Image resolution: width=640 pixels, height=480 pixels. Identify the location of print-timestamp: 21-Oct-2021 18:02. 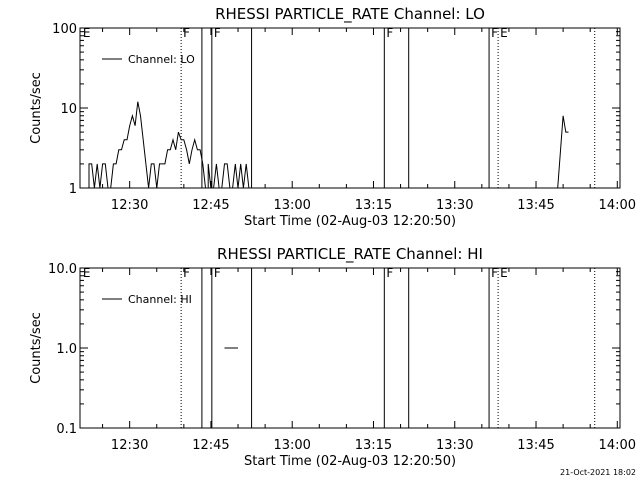
(598, 472).